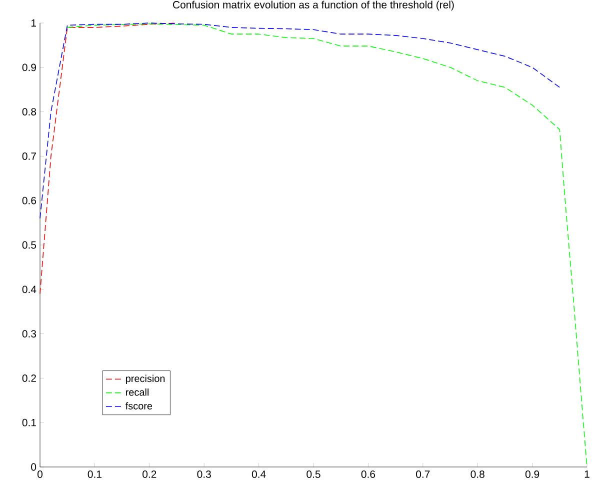  Describe the element at coordinates (423, 474) in the screenshot. I see `x-tick-label: 0.7` at that location.